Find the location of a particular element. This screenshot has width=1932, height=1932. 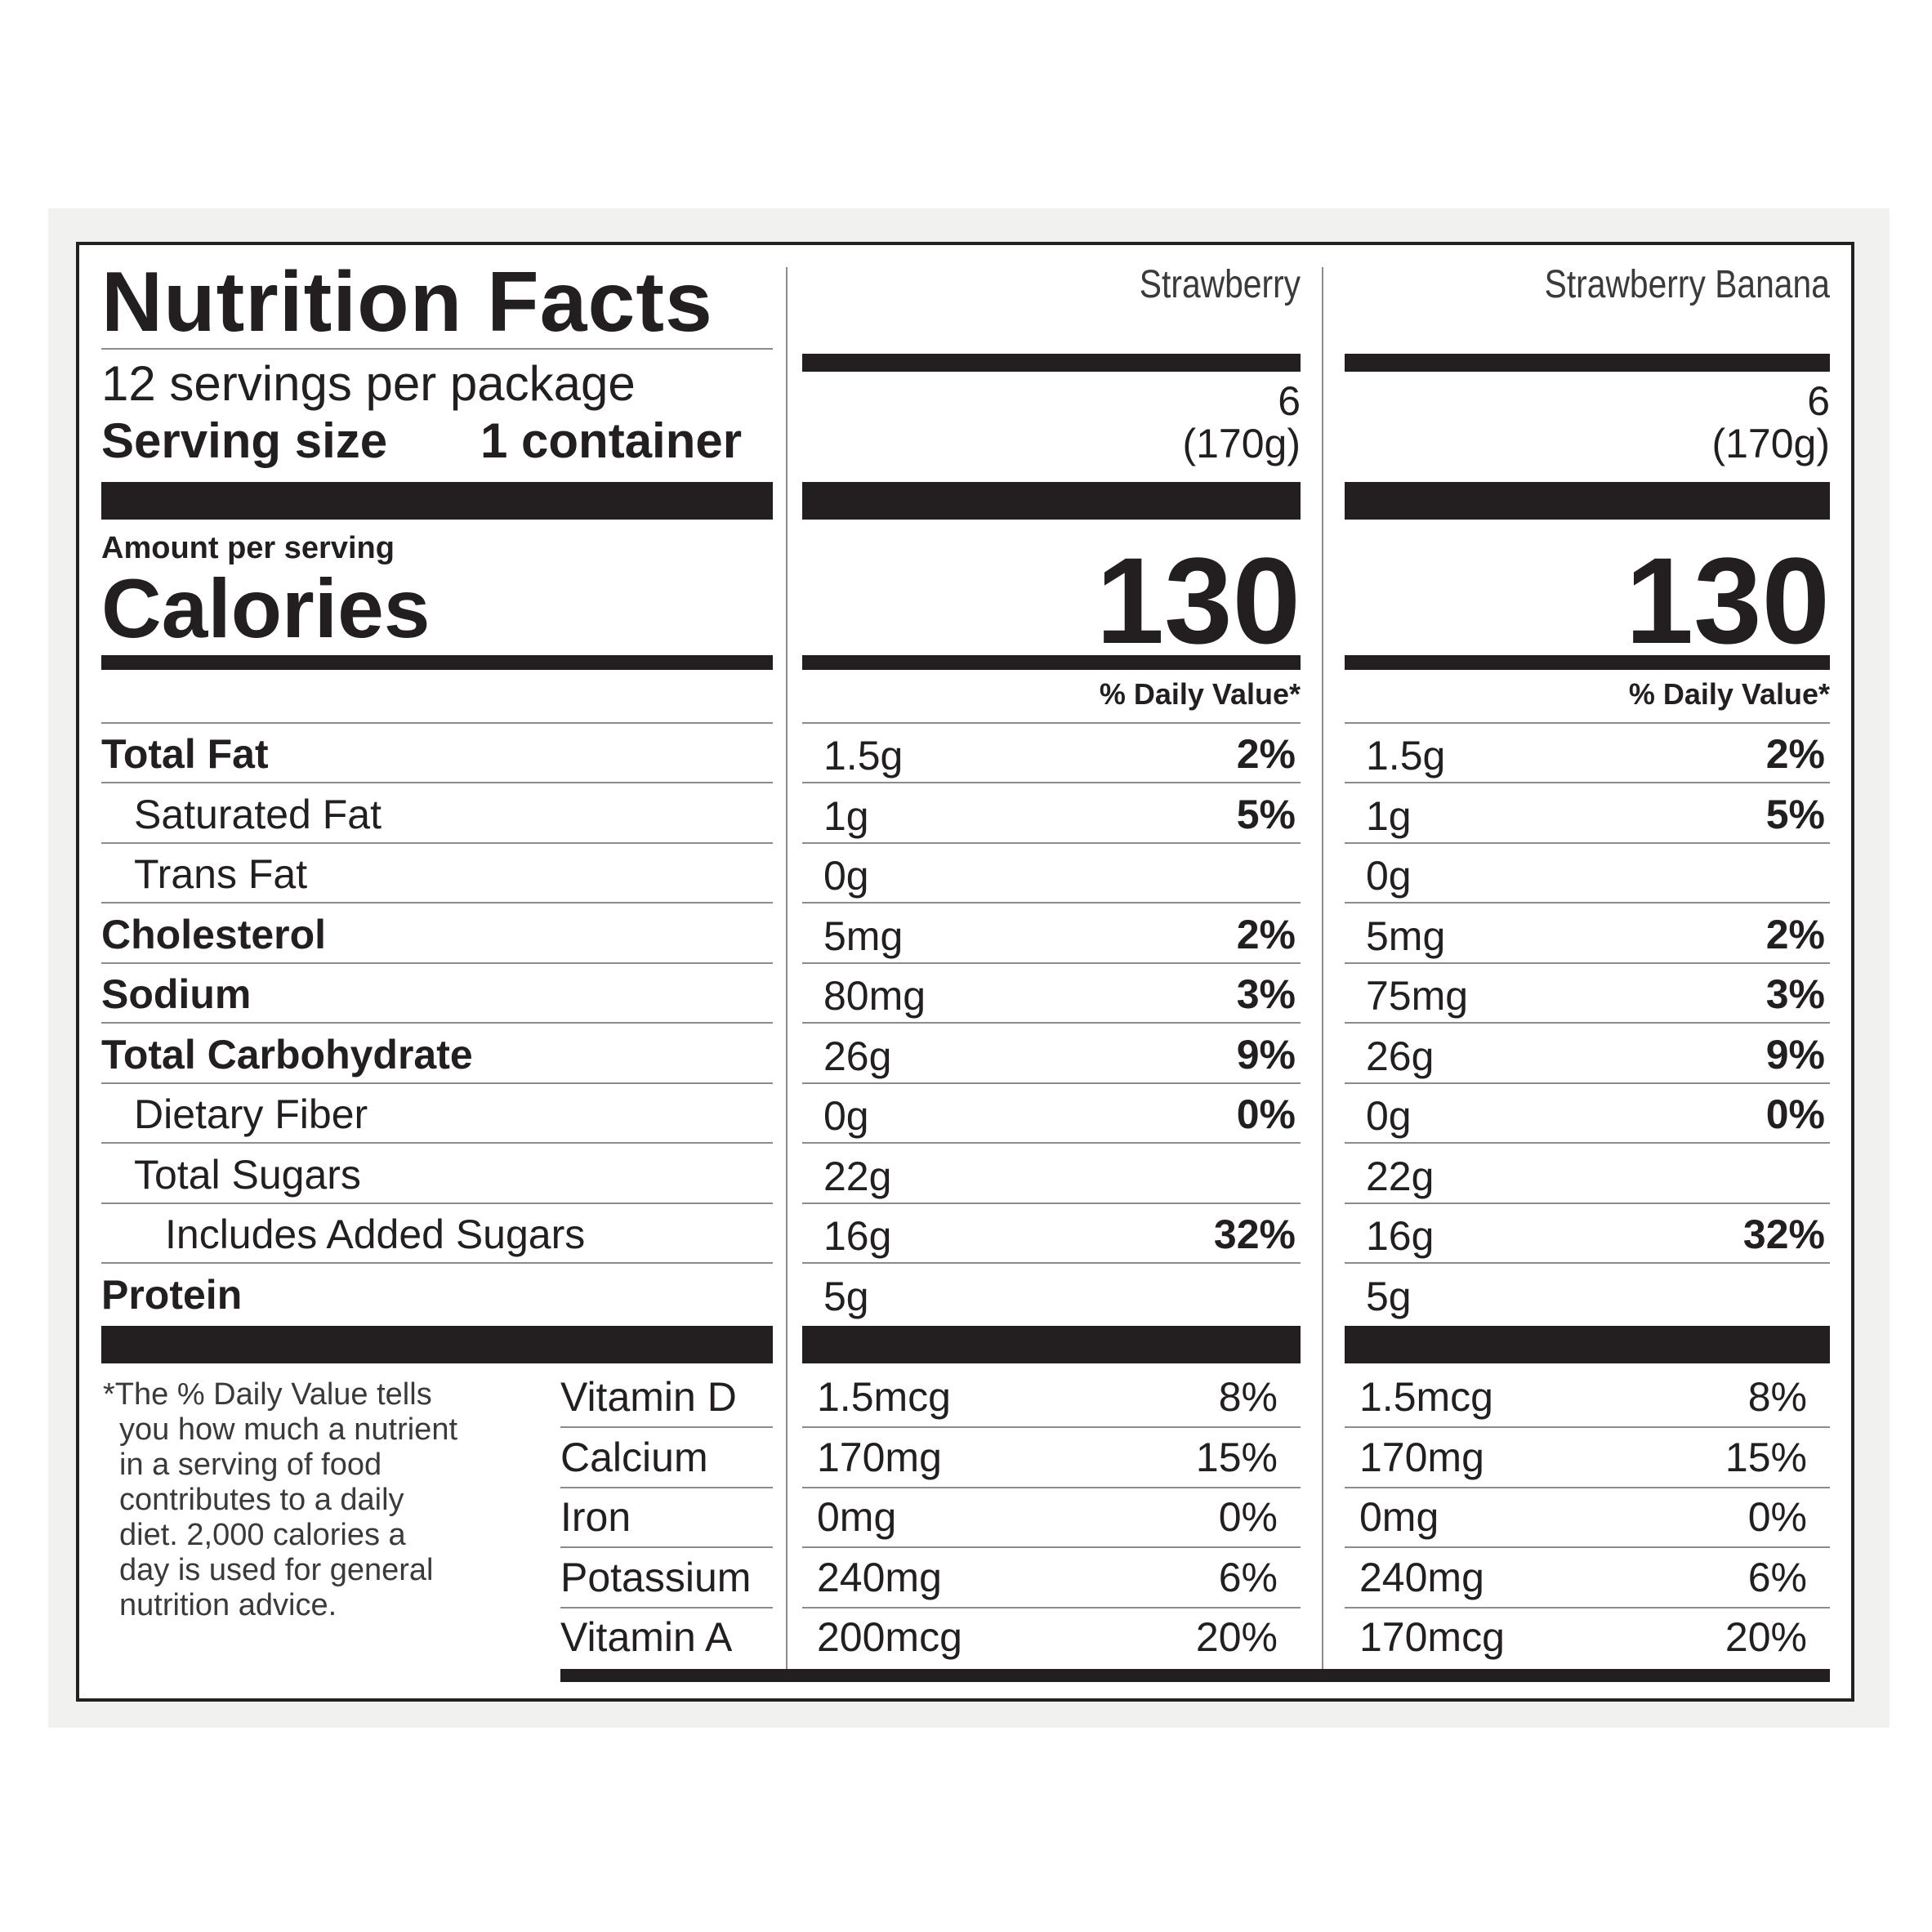

column-strawberry-dv-header: % Daily Value* is located at coordinates (1200, 694).